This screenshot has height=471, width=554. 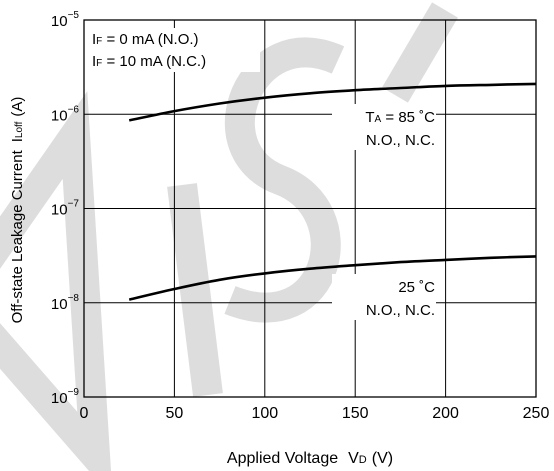 I want to click on y-tick-label: 10⁻⁸, so click(x=65, y=303).